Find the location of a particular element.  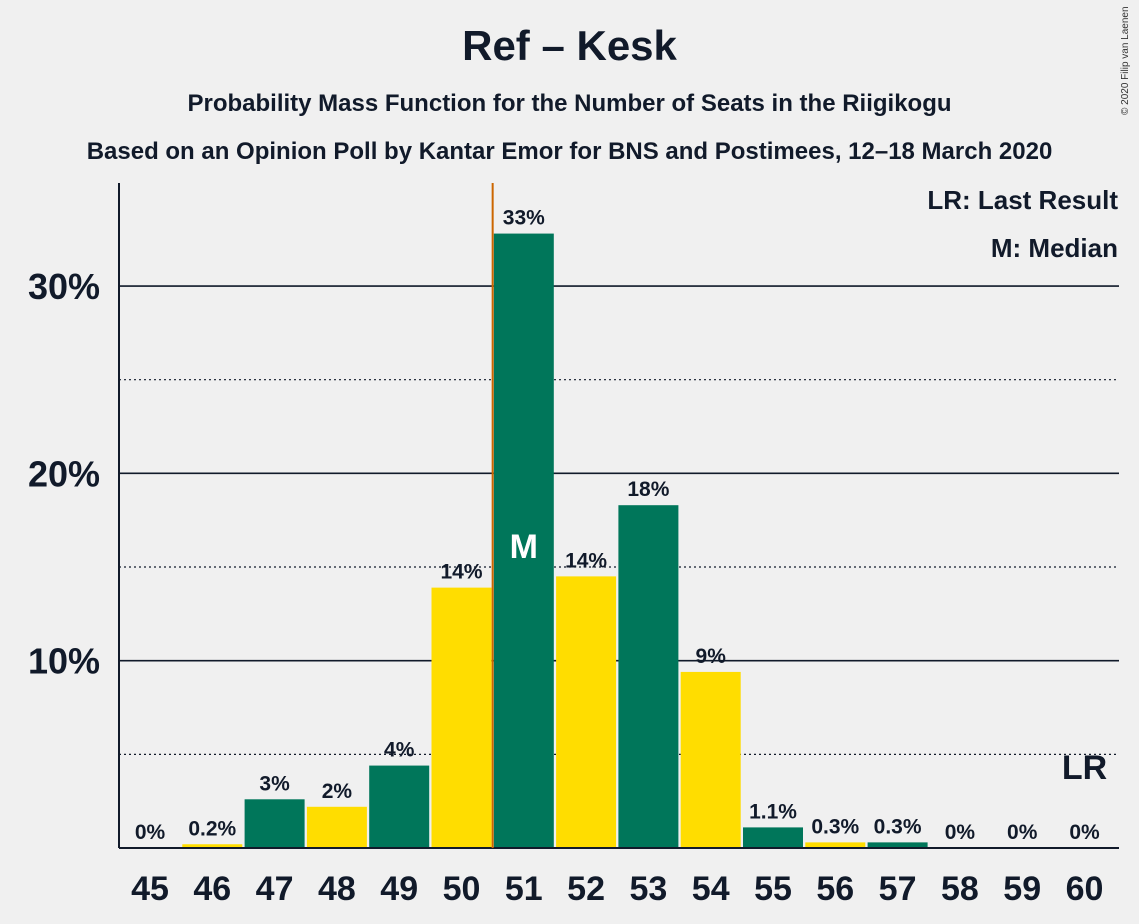

x-tick-47: 47 is located at coordinates (275, 889).